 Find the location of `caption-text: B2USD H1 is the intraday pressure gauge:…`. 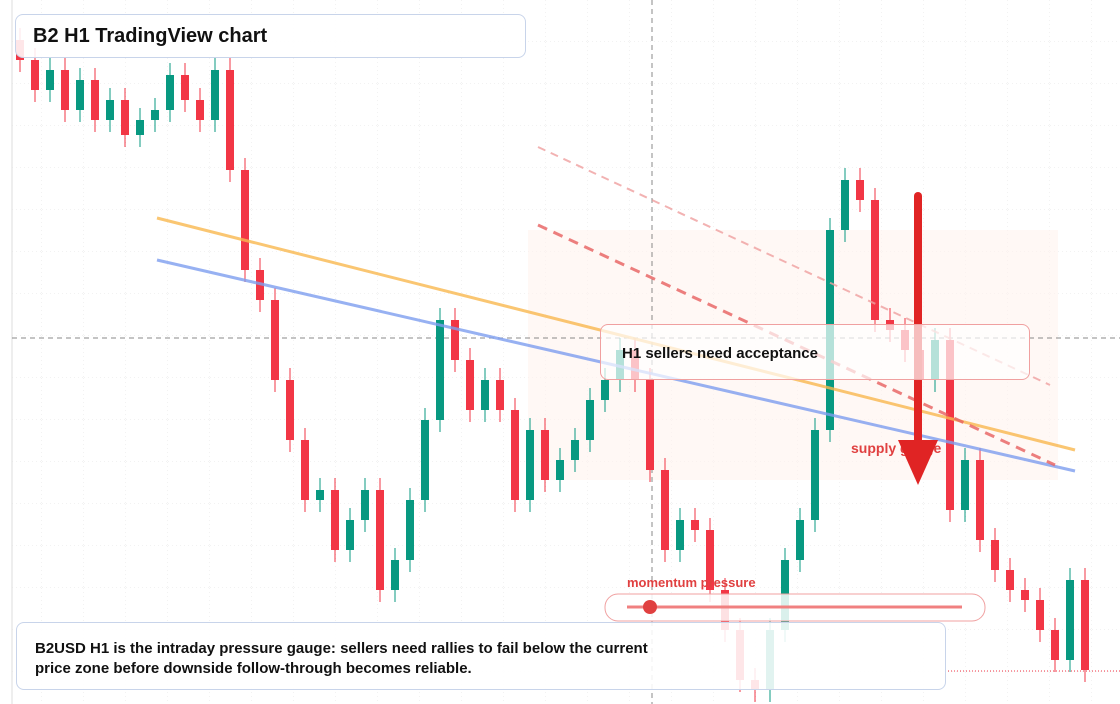

caption-text: B2USD H1 is the intraday pressure gauge:… is located at coordinates (341, 658).